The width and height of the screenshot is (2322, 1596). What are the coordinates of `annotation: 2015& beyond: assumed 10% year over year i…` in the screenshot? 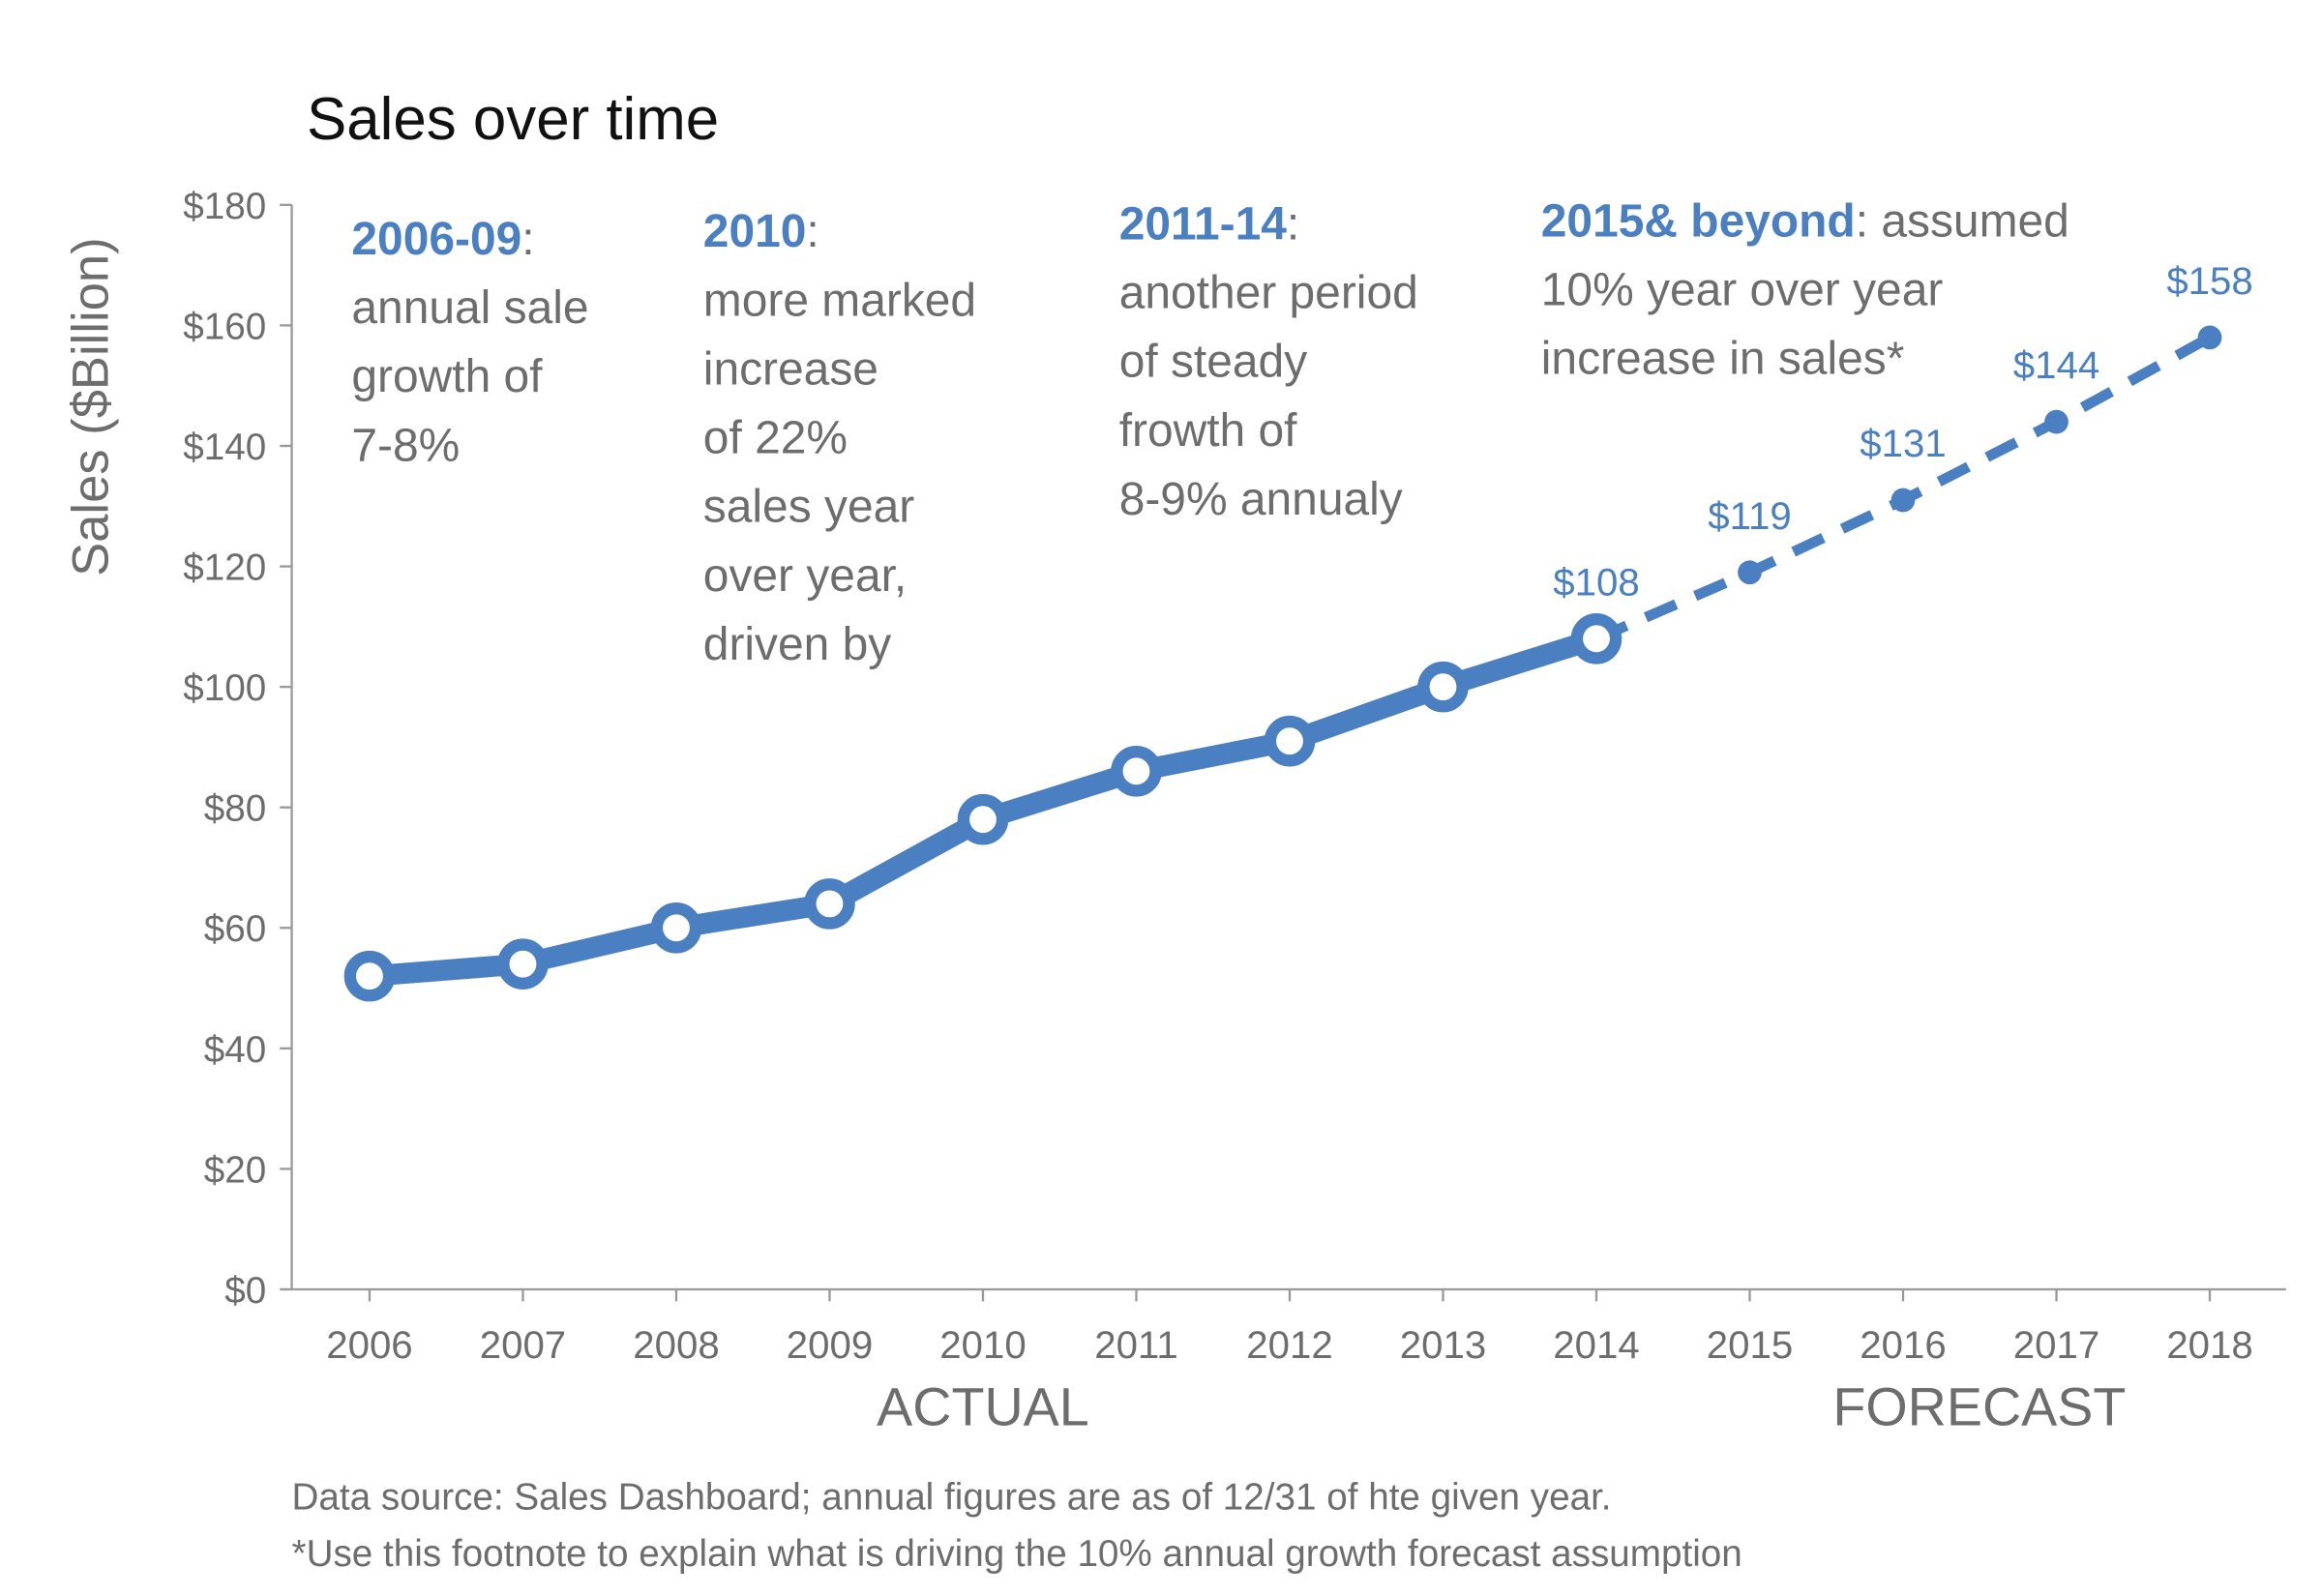 It's located at (1805, 289).